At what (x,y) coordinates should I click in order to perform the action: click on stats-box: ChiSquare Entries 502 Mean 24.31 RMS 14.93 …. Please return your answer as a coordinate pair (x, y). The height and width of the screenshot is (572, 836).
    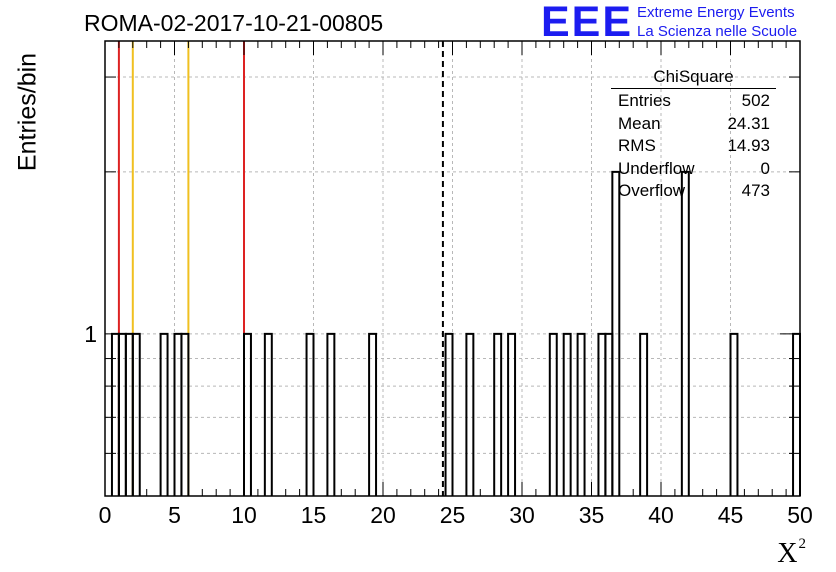
    Looking at the image, I should click on (693, 135).